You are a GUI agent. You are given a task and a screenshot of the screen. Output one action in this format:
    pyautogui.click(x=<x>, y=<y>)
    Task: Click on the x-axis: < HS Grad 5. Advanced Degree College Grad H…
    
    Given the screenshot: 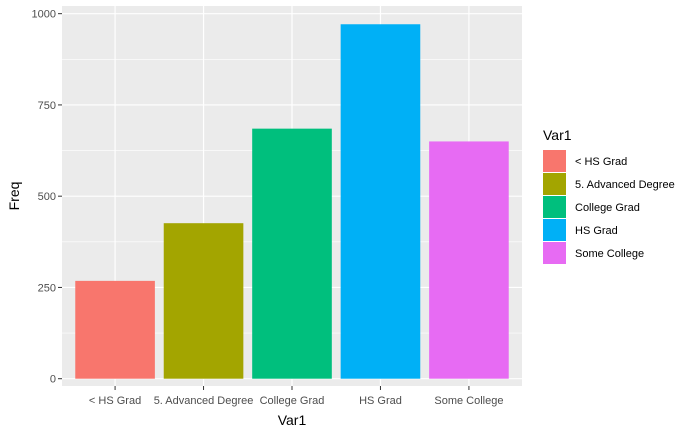 What is the action you would take?
    pyautogui.click(x=296, y=396)
    